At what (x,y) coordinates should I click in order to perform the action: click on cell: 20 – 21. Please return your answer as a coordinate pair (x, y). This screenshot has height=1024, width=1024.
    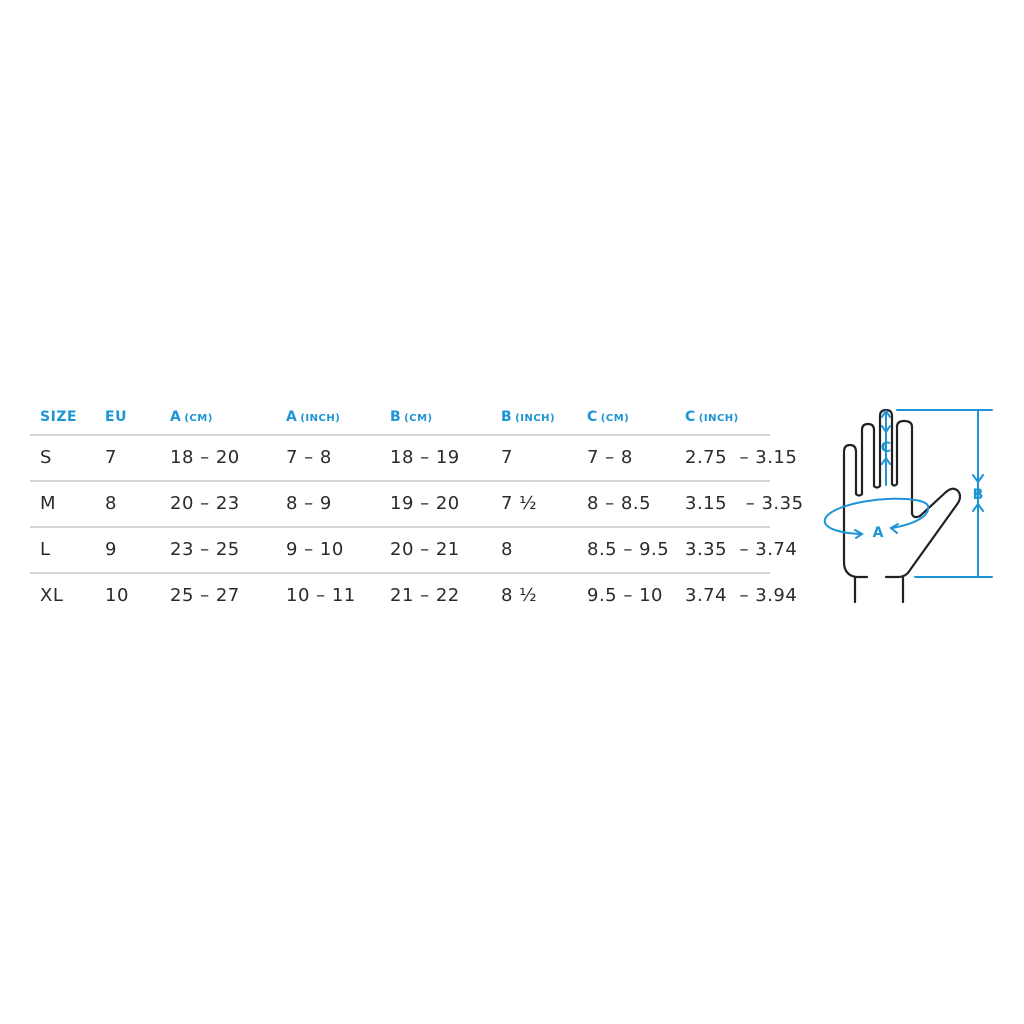
    Looking at the image, I should click on (425, 549).